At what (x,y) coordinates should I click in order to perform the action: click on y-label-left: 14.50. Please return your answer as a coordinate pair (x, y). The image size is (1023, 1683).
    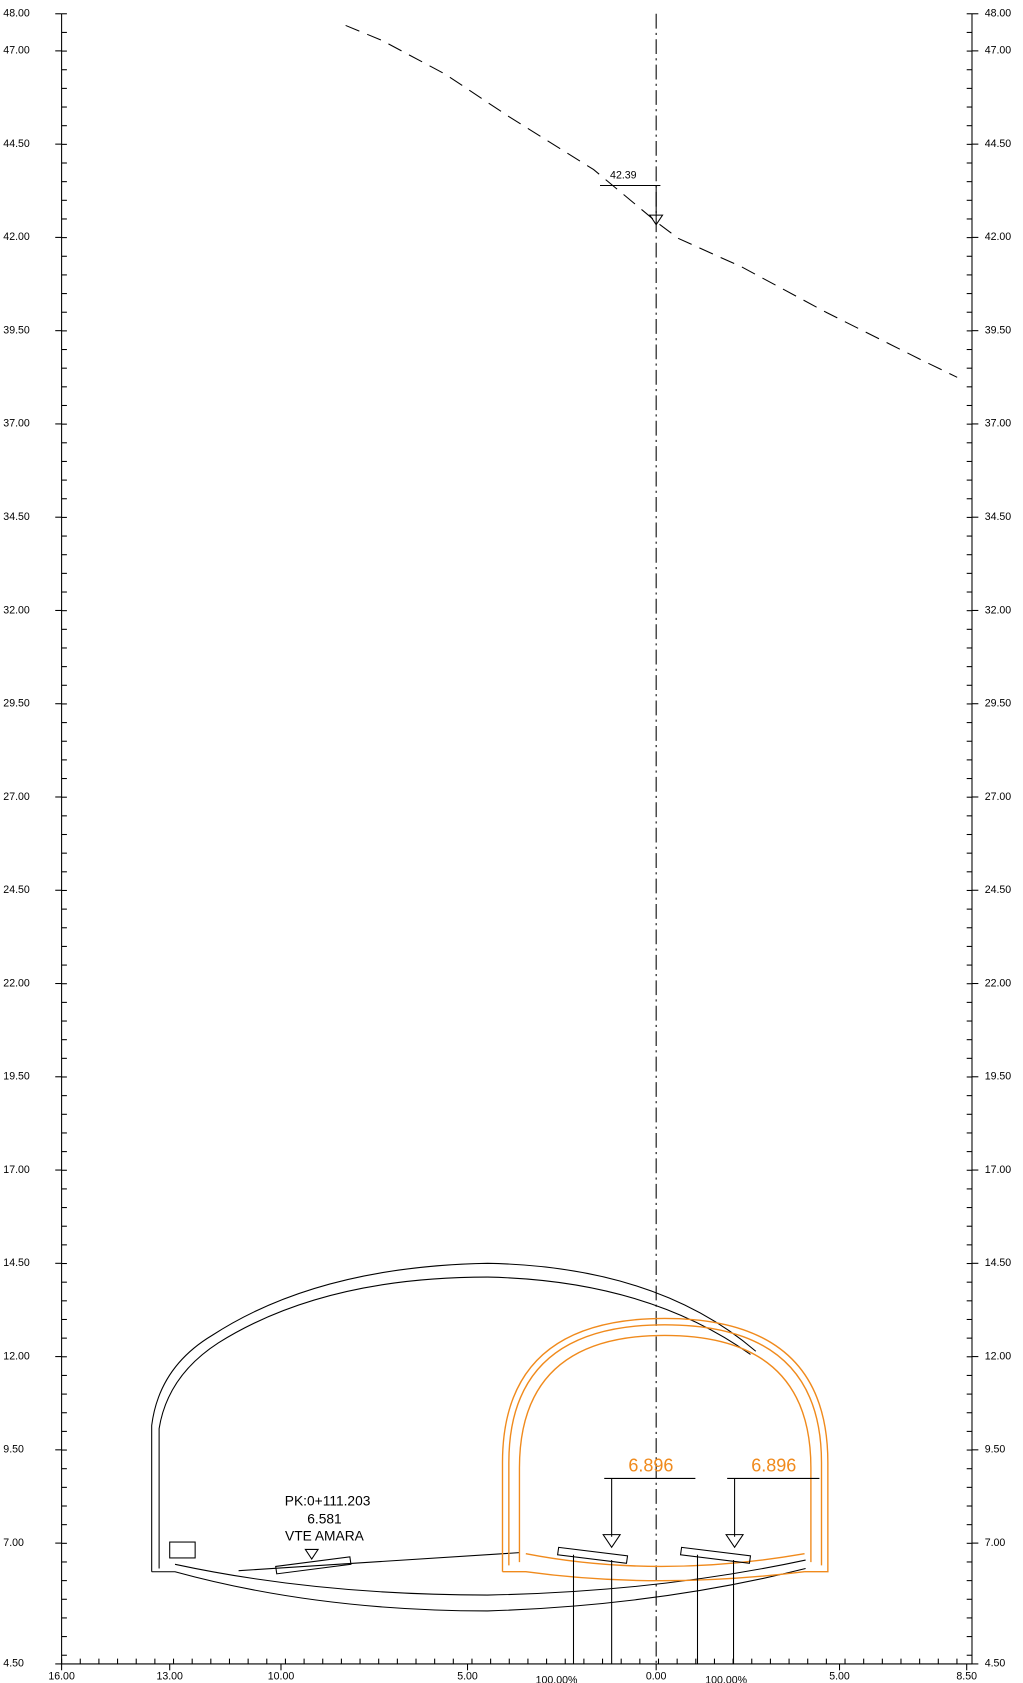
    Looking at the image, I should click on (16, 1263).